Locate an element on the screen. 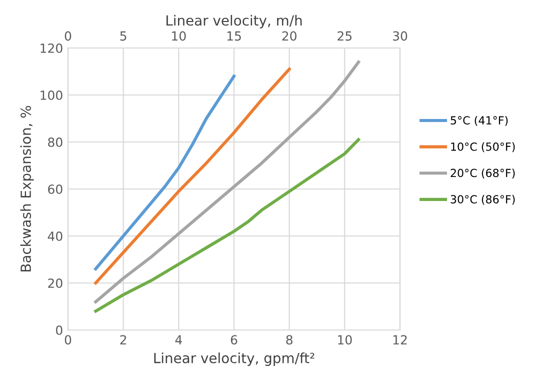  x2-tick-label: 0 is located at coordinates (68, 36).